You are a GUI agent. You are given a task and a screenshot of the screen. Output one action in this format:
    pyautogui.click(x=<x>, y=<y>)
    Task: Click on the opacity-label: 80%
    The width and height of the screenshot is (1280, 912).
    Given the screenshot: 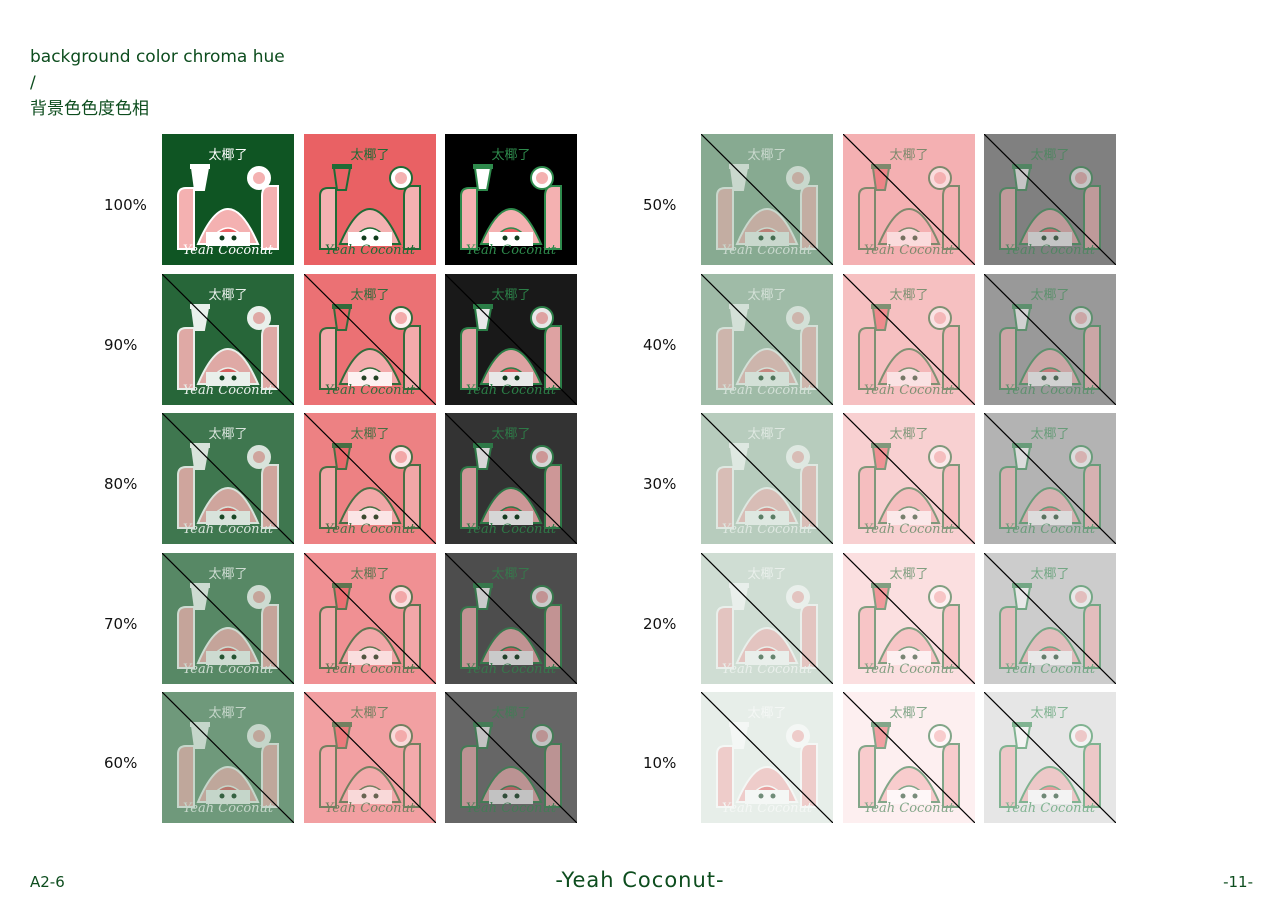 What is the action you would take?
    pyautogui.click(x=121, y=484)
    